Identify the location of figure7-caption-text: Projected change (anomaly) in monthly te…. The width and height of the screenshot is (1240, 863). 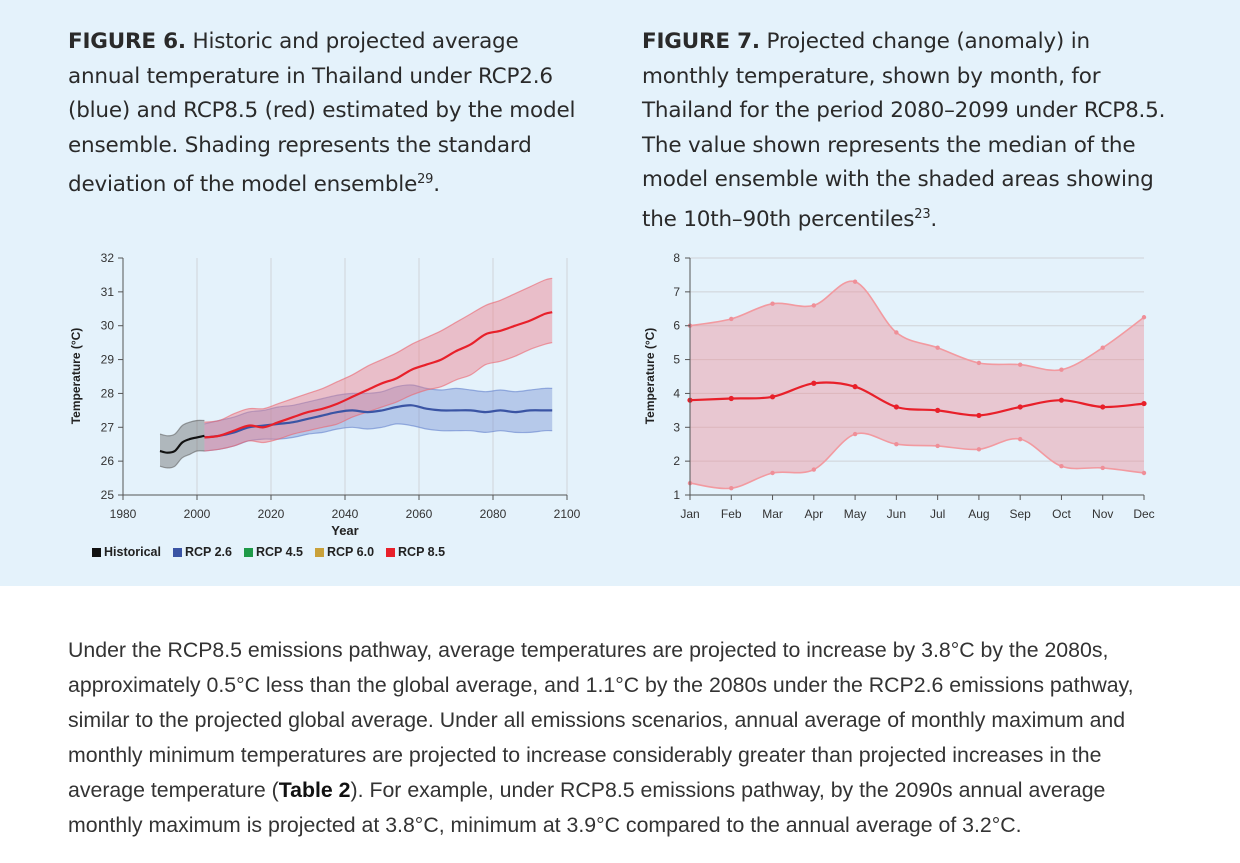
(904, 131).